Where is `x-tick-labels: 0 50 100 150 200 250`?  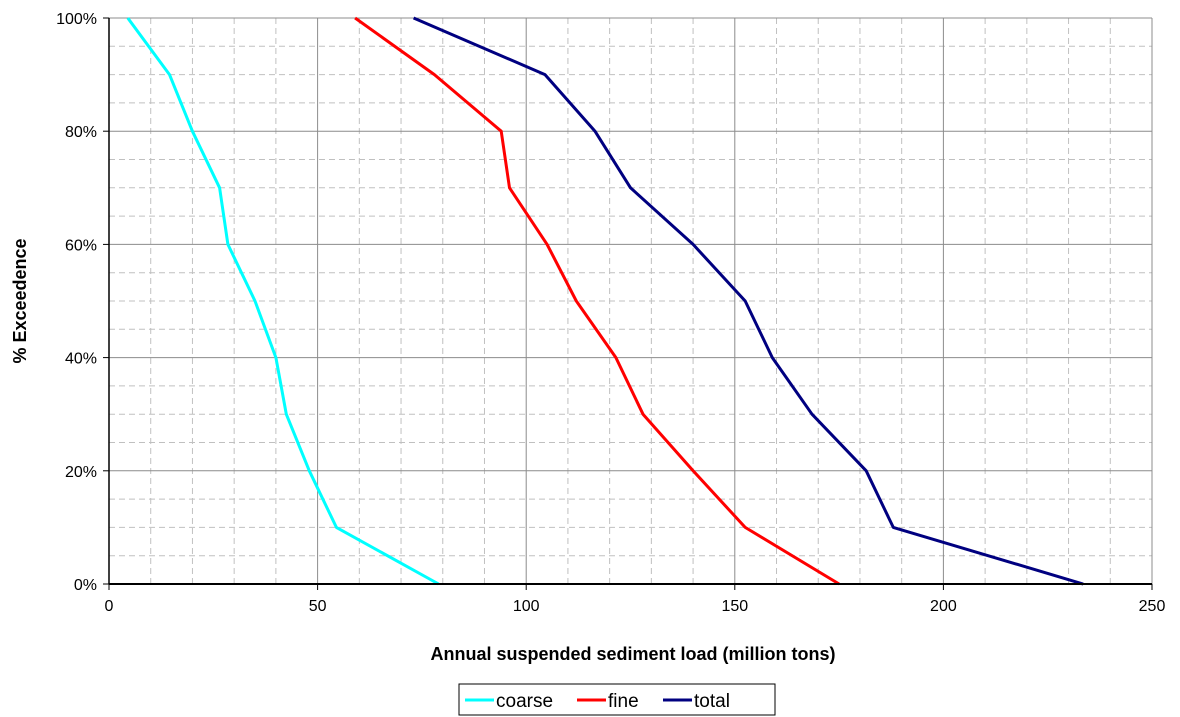
x-tick-labels: 0 50 100 150 200 250 is located at coordinates (635, 606).